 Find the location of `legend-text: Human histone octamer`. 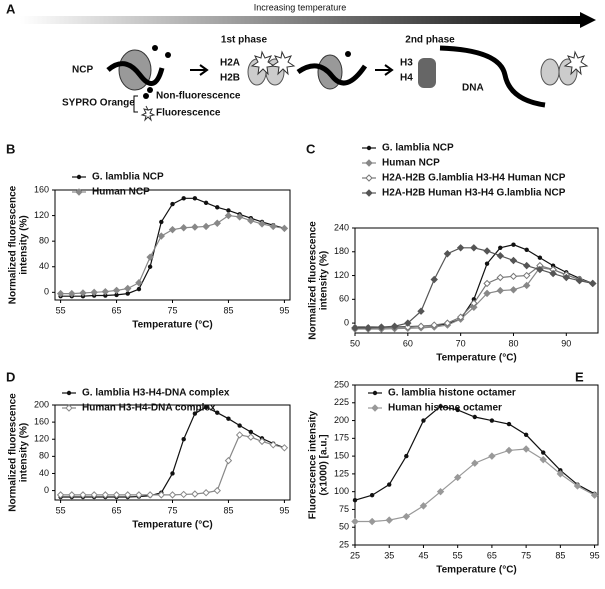

legend-text: Human histone octamer is located at coordinates (445, 408).